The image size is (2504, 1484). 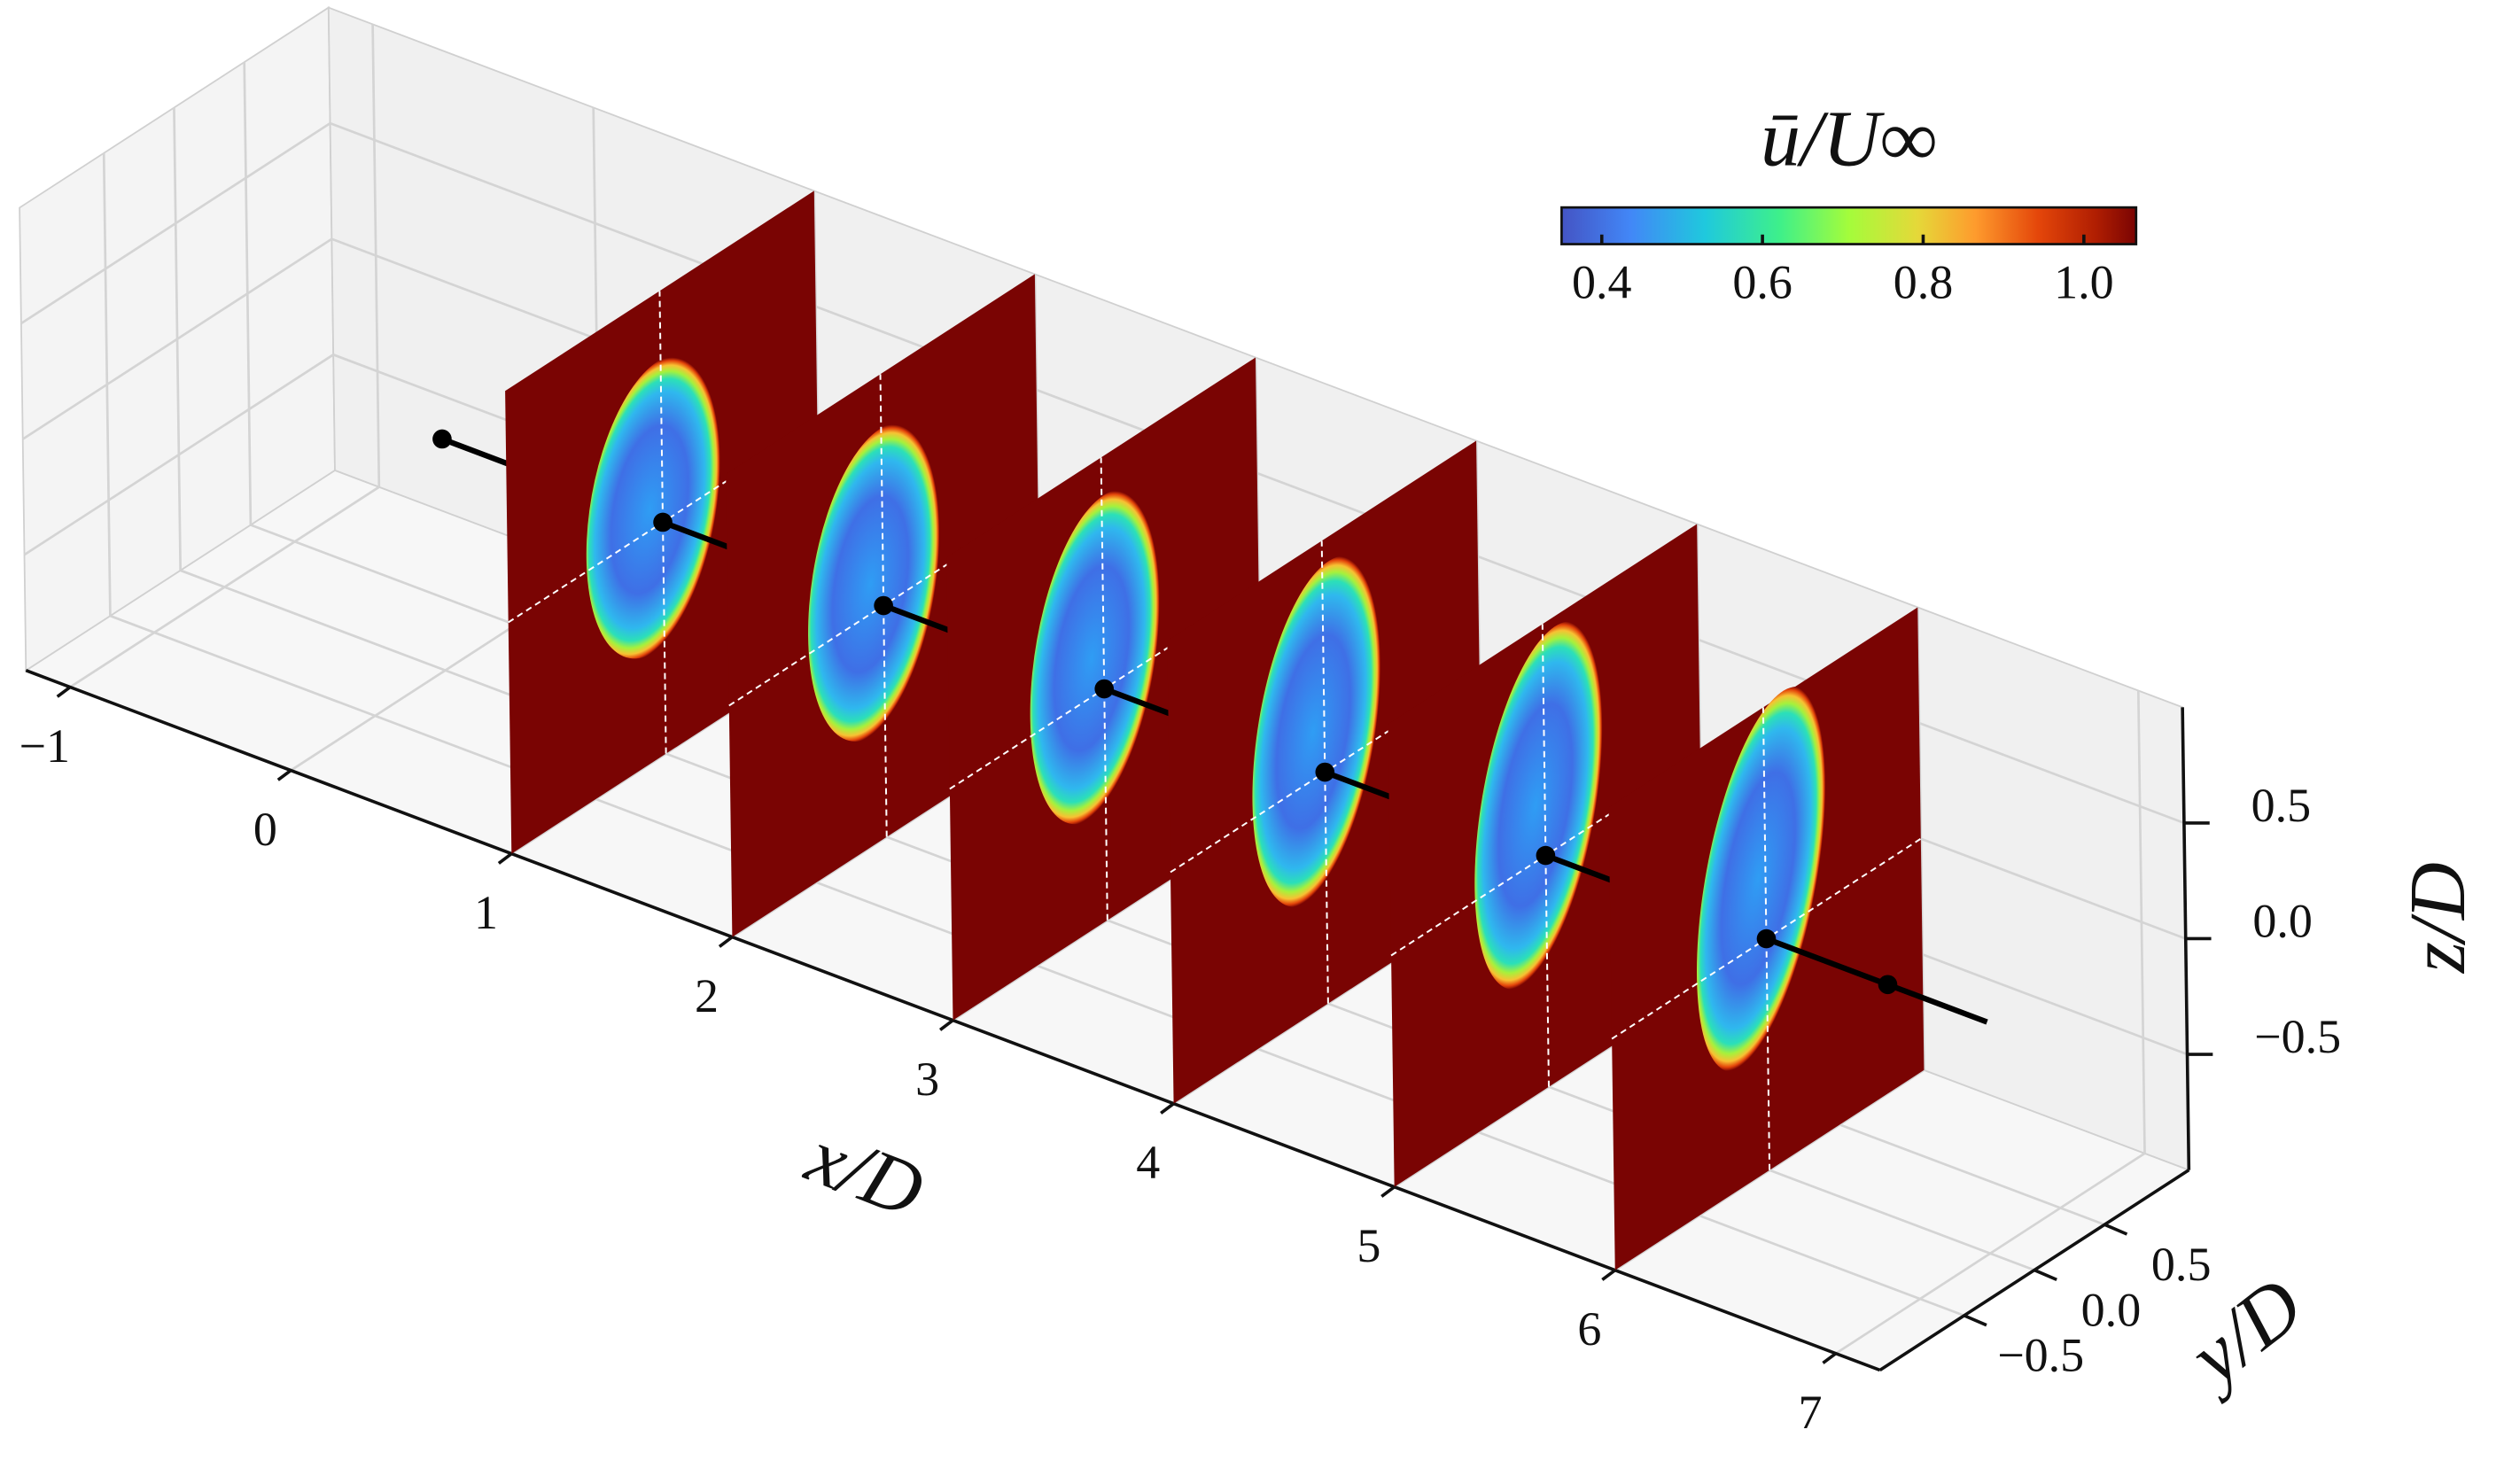 I want to click on y-axis-line, so click(x=2034, y=1270).